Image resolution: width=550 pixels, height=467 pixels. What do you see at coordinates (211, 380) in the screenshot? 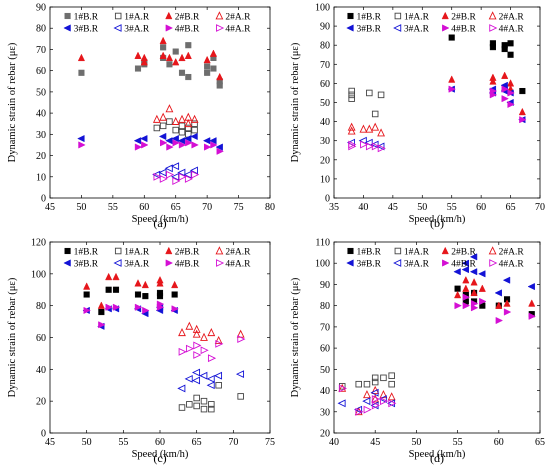
I see `series-3#A.R` at bounding box center [211, 380].